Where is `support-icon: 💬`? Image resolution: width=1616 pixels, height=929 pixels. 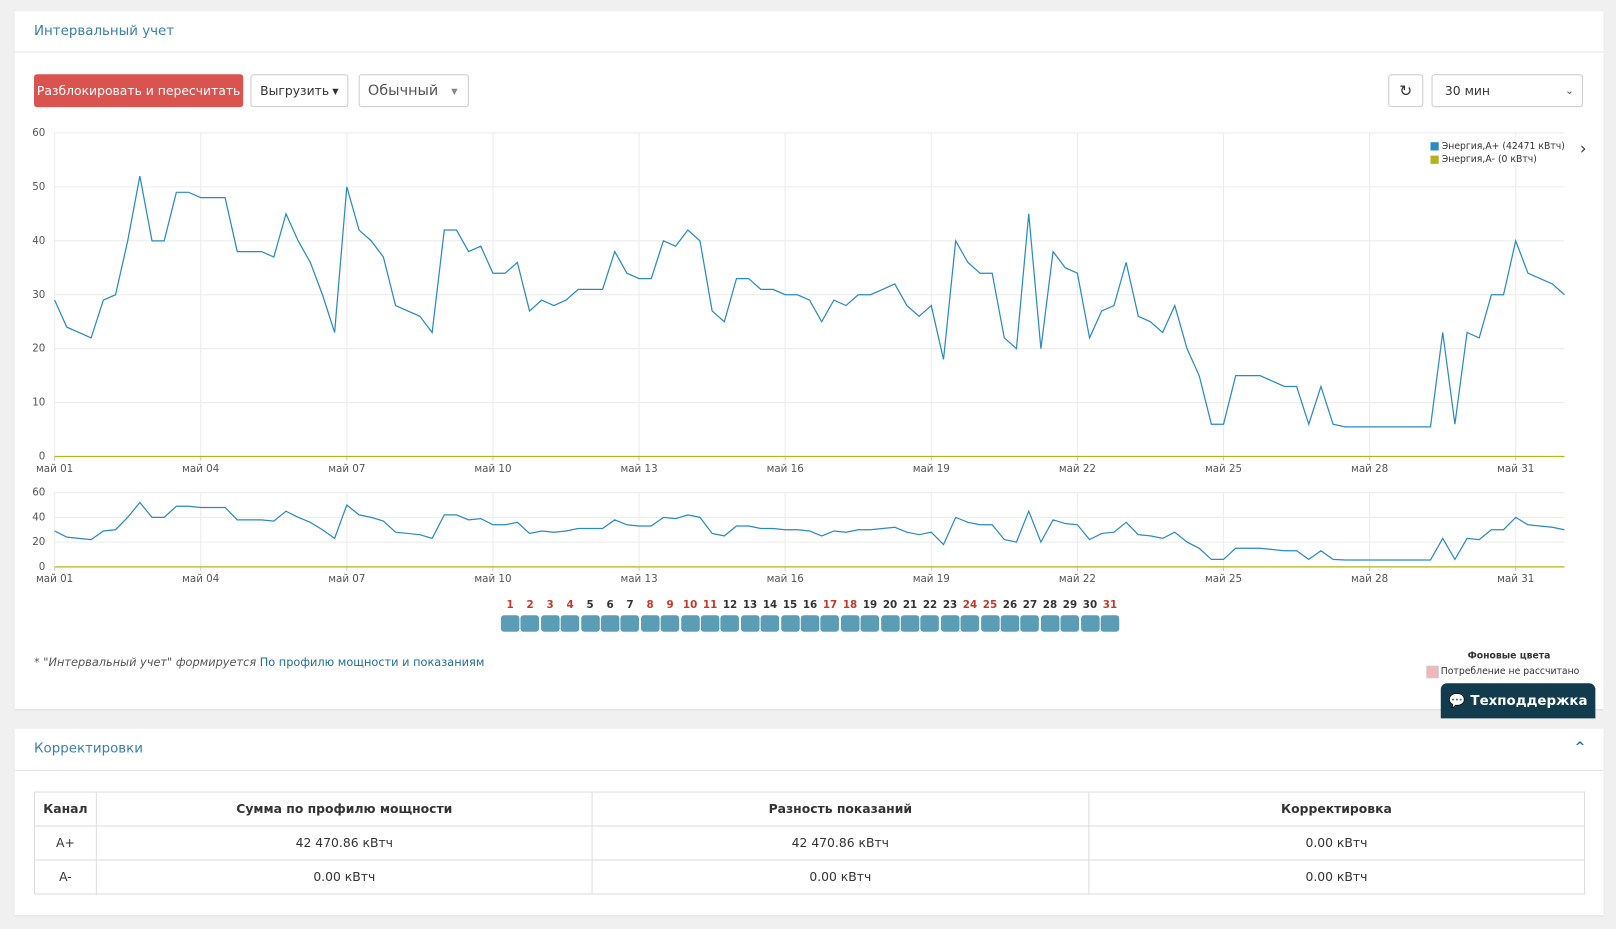 support-icon: 💬 is located at coordinates (1457, 701).